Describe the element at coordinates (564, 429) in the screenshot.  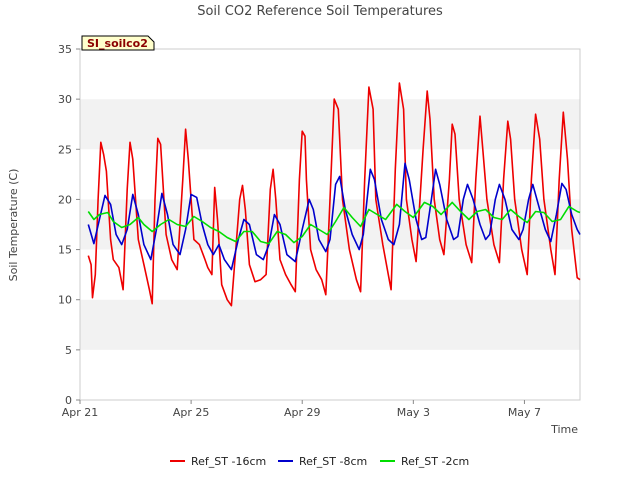
I see `x-axis-label: Time` at that location.